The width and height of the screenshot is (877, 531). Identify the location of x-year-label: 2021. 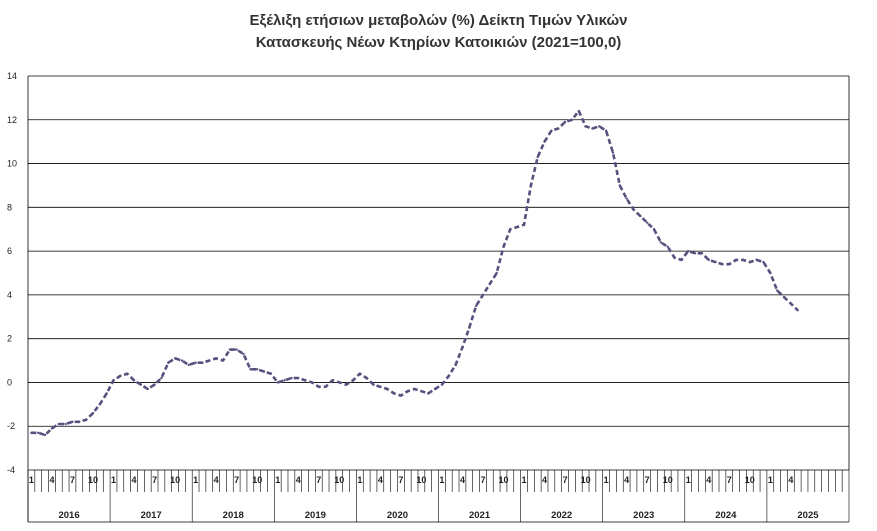
(480, 515).